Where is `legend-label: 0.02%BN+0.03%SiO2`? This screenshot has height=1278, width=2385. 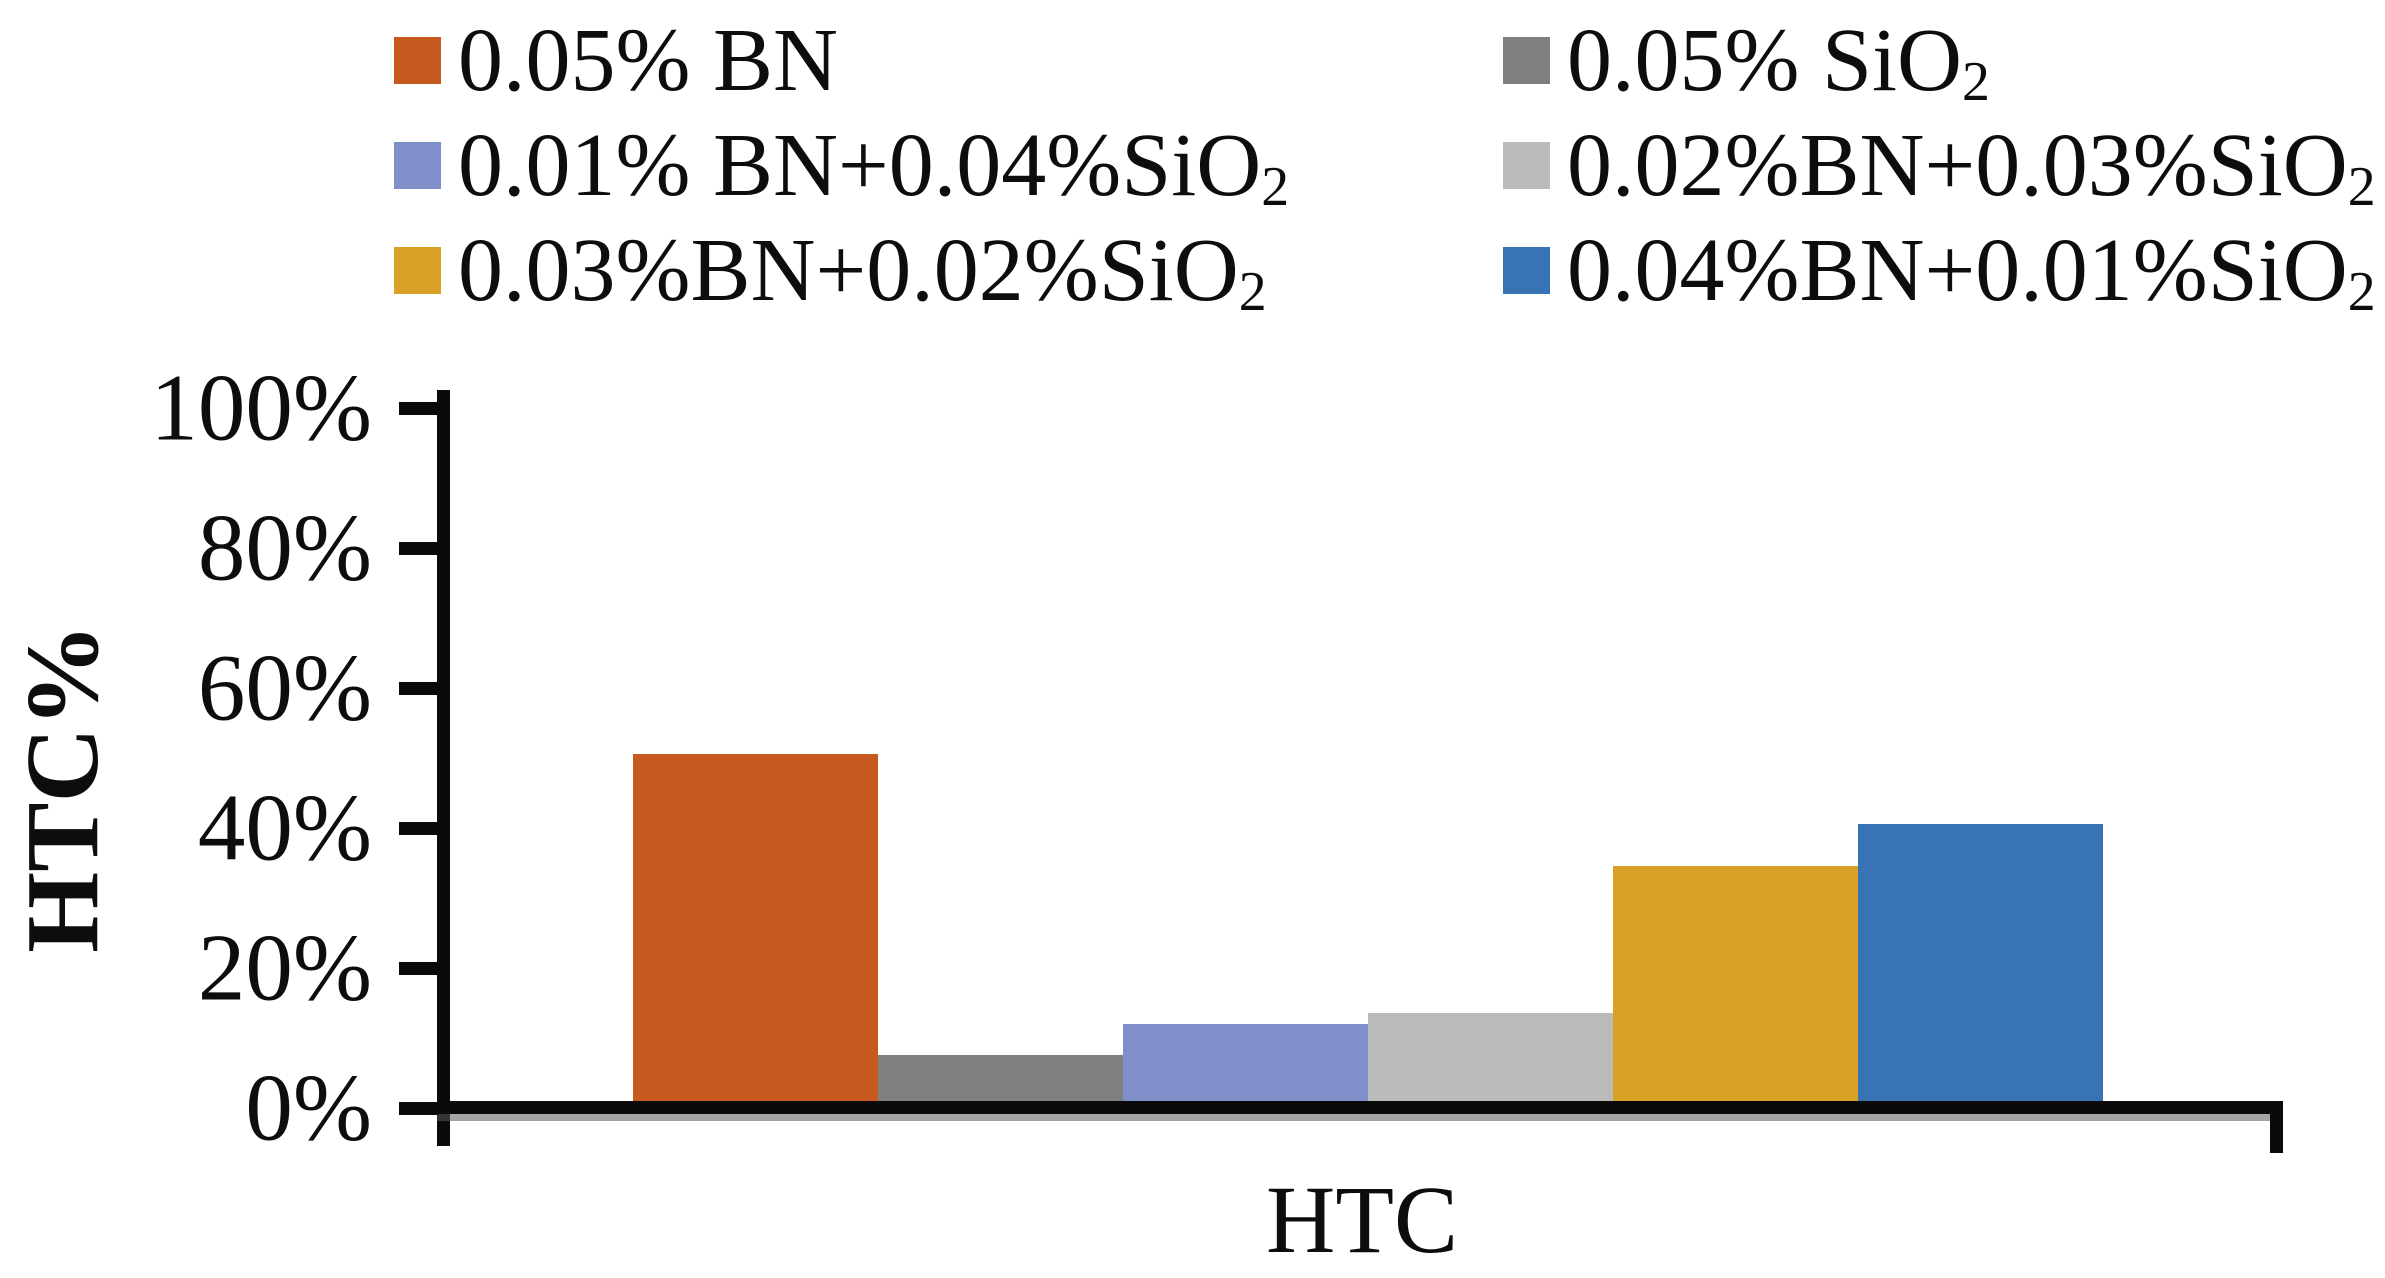 legend-label: 0.02%BN+0.03%SiO2 is located at coordinates (1971, 166).